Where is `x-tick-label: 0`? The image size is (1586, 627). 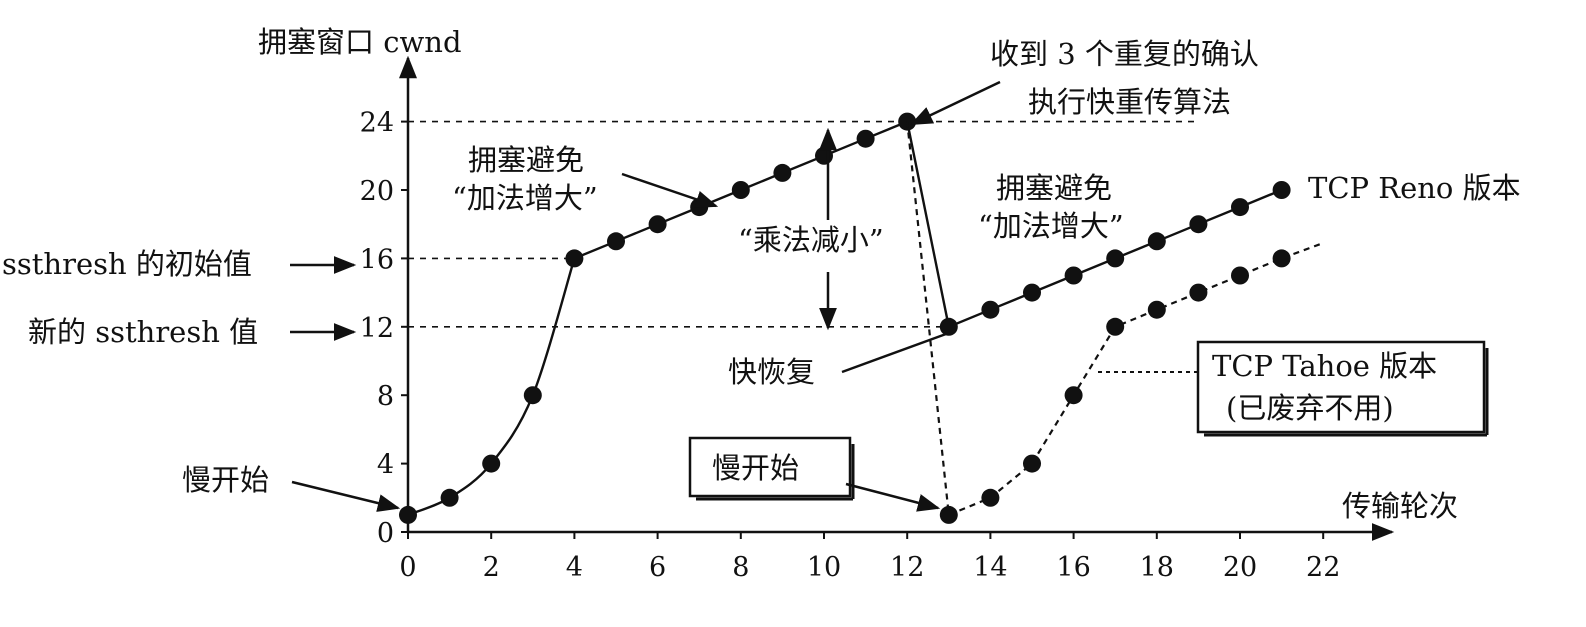
x-tick-label: 0 is located at coordinates (407, 567).